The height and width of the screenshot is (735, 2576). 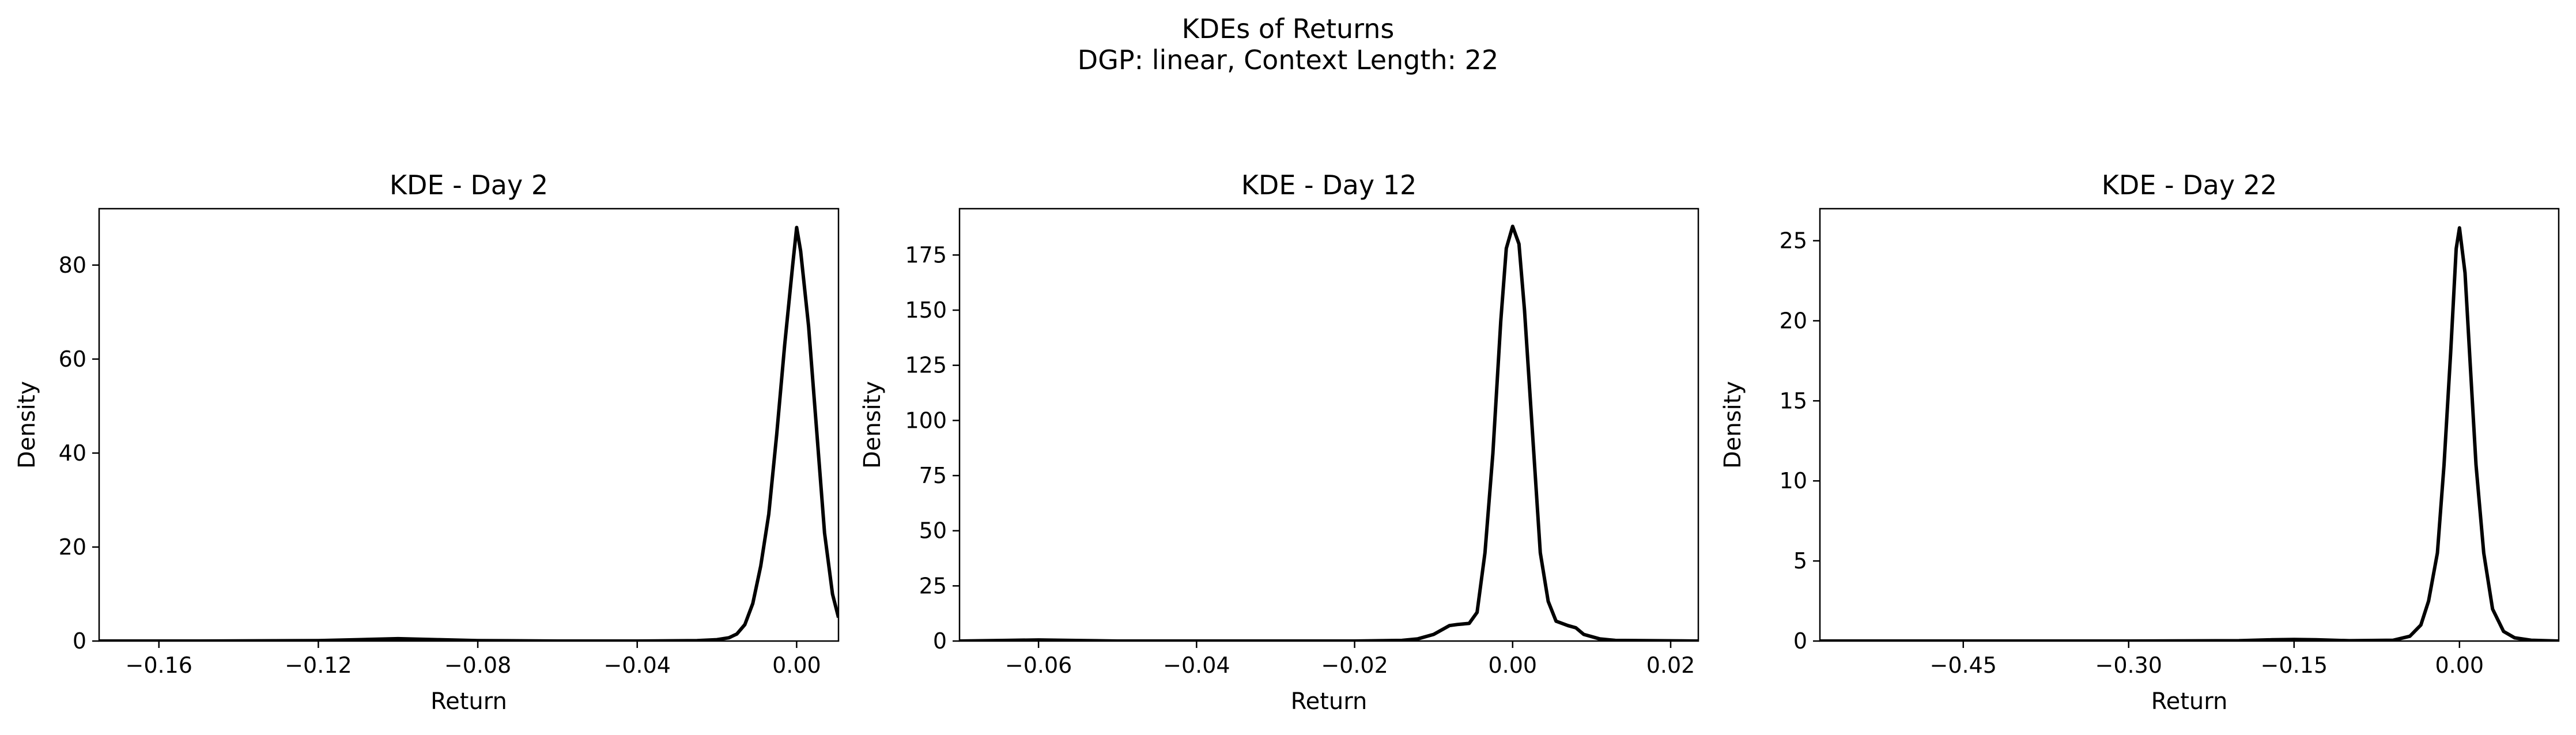 I want to click on y-tick-label: 10, so click(x=1793, y=480).